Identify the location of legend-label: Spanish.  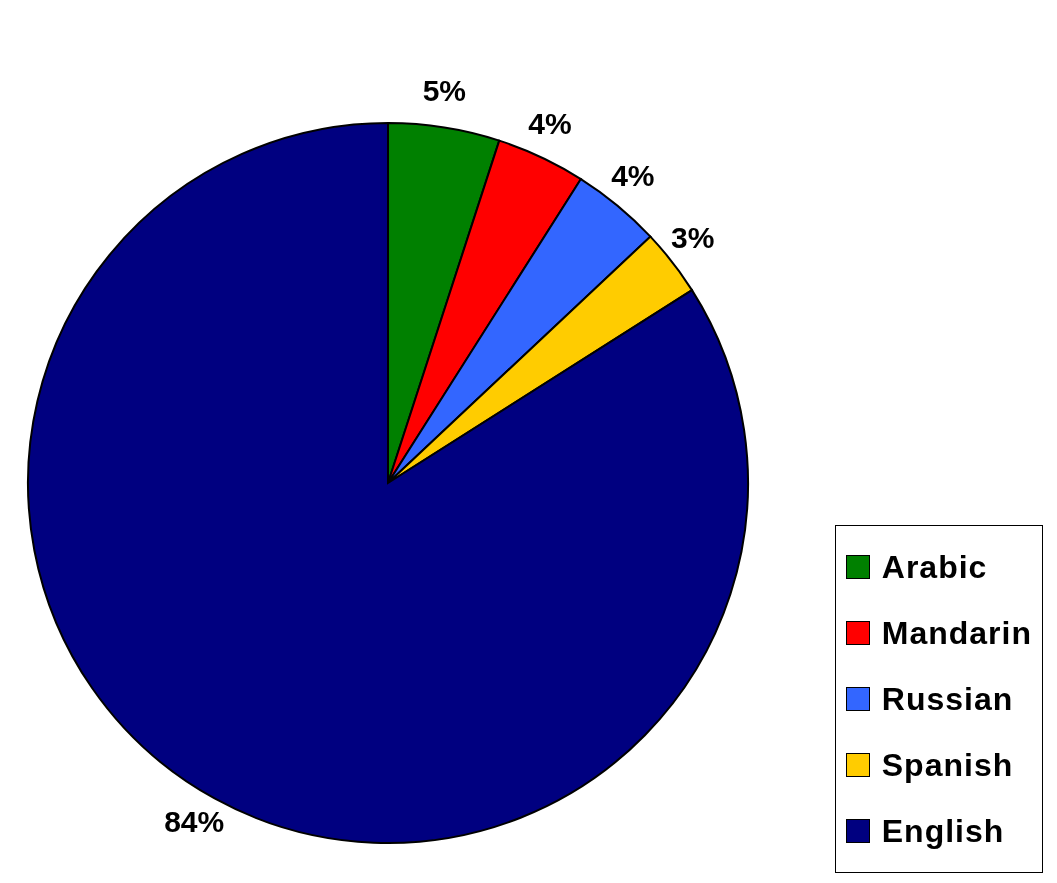
(947, 765).